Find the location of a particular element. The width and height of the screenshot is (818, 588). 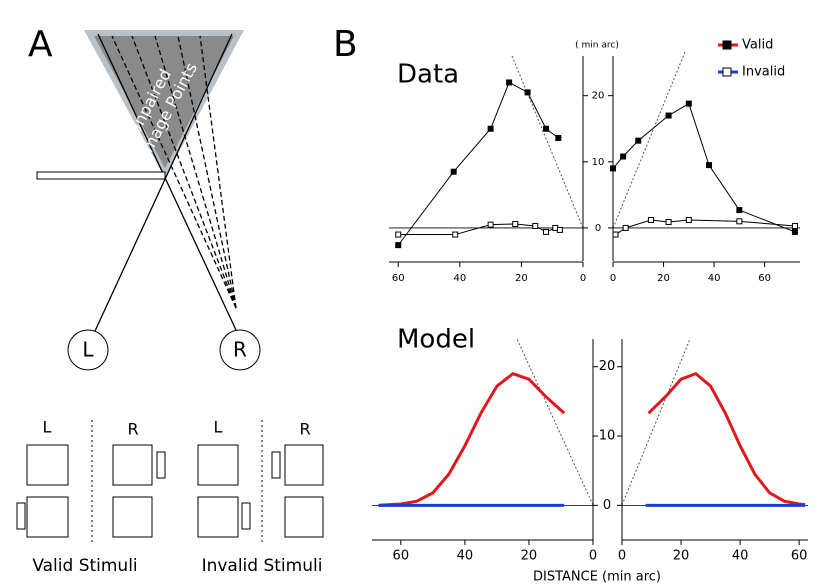

eye-label: L is located at coordinates (88, 350).